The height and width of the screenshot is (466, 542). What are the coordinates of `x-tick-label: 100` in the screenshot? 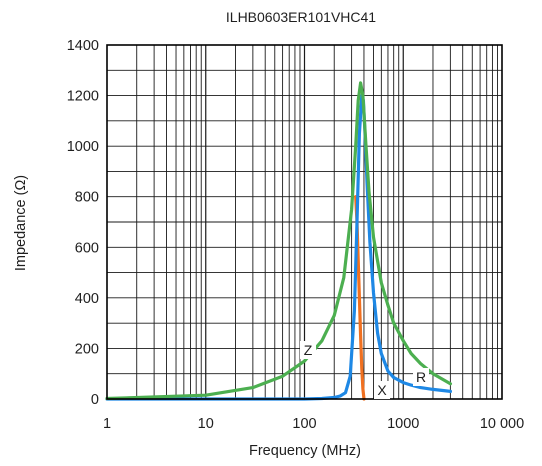 It's located at (304, 424).